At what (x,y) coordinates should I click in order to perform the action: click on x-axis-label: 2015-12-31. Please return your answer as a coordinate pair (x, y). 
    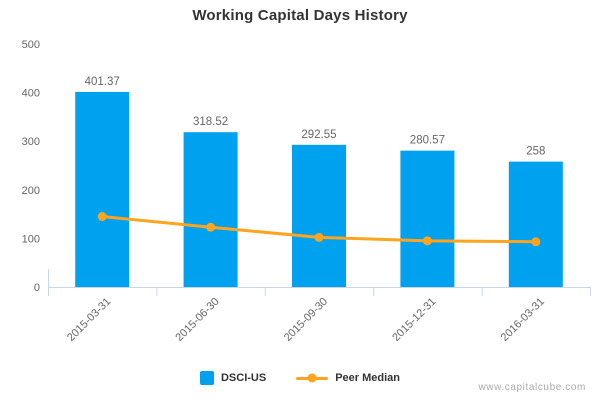
    Looking at the image, I should click on (414, 320).